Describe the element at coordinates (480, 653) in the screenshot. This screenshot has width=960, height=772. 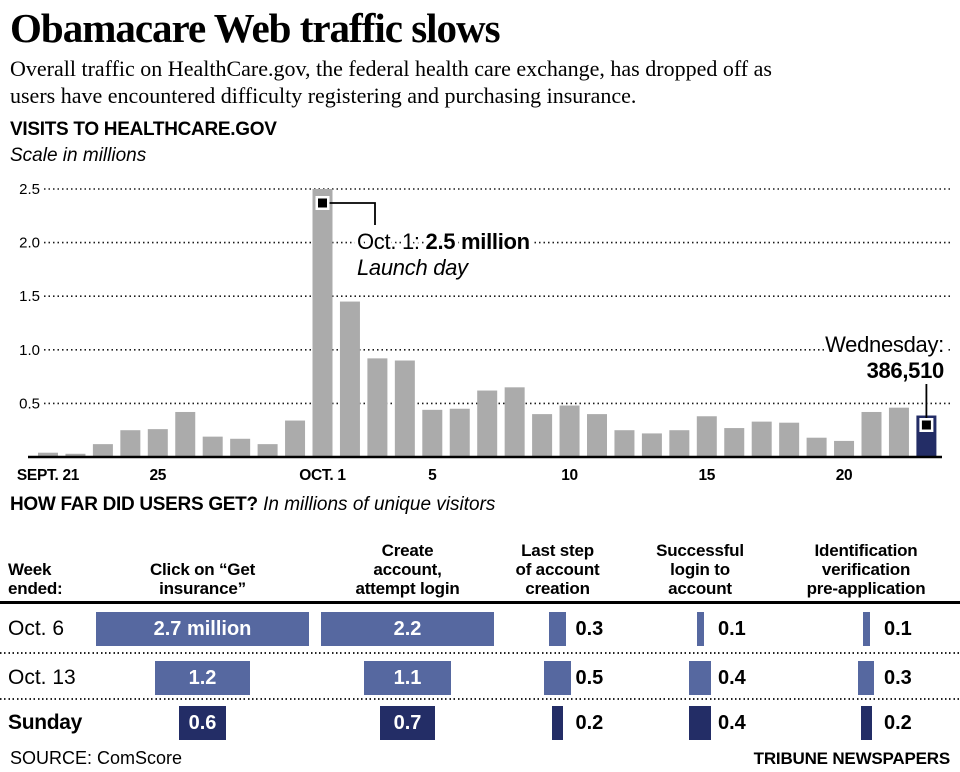
I see `row-separator` at that location.